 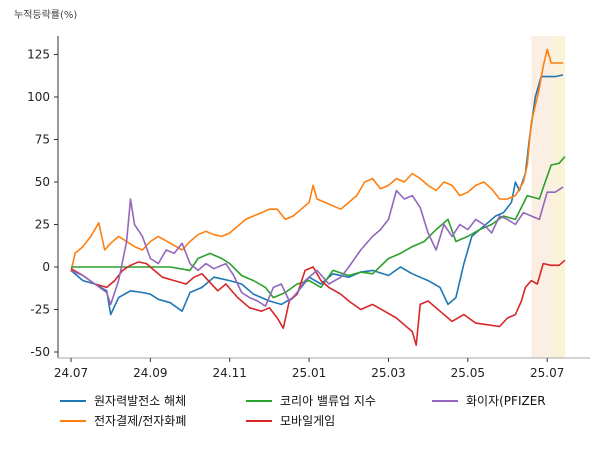 What do you see at coordinates (140, 421) in the screenshot?
I see `legend-label: 전자결제/전자화폐` at bounding box center [140, 421].